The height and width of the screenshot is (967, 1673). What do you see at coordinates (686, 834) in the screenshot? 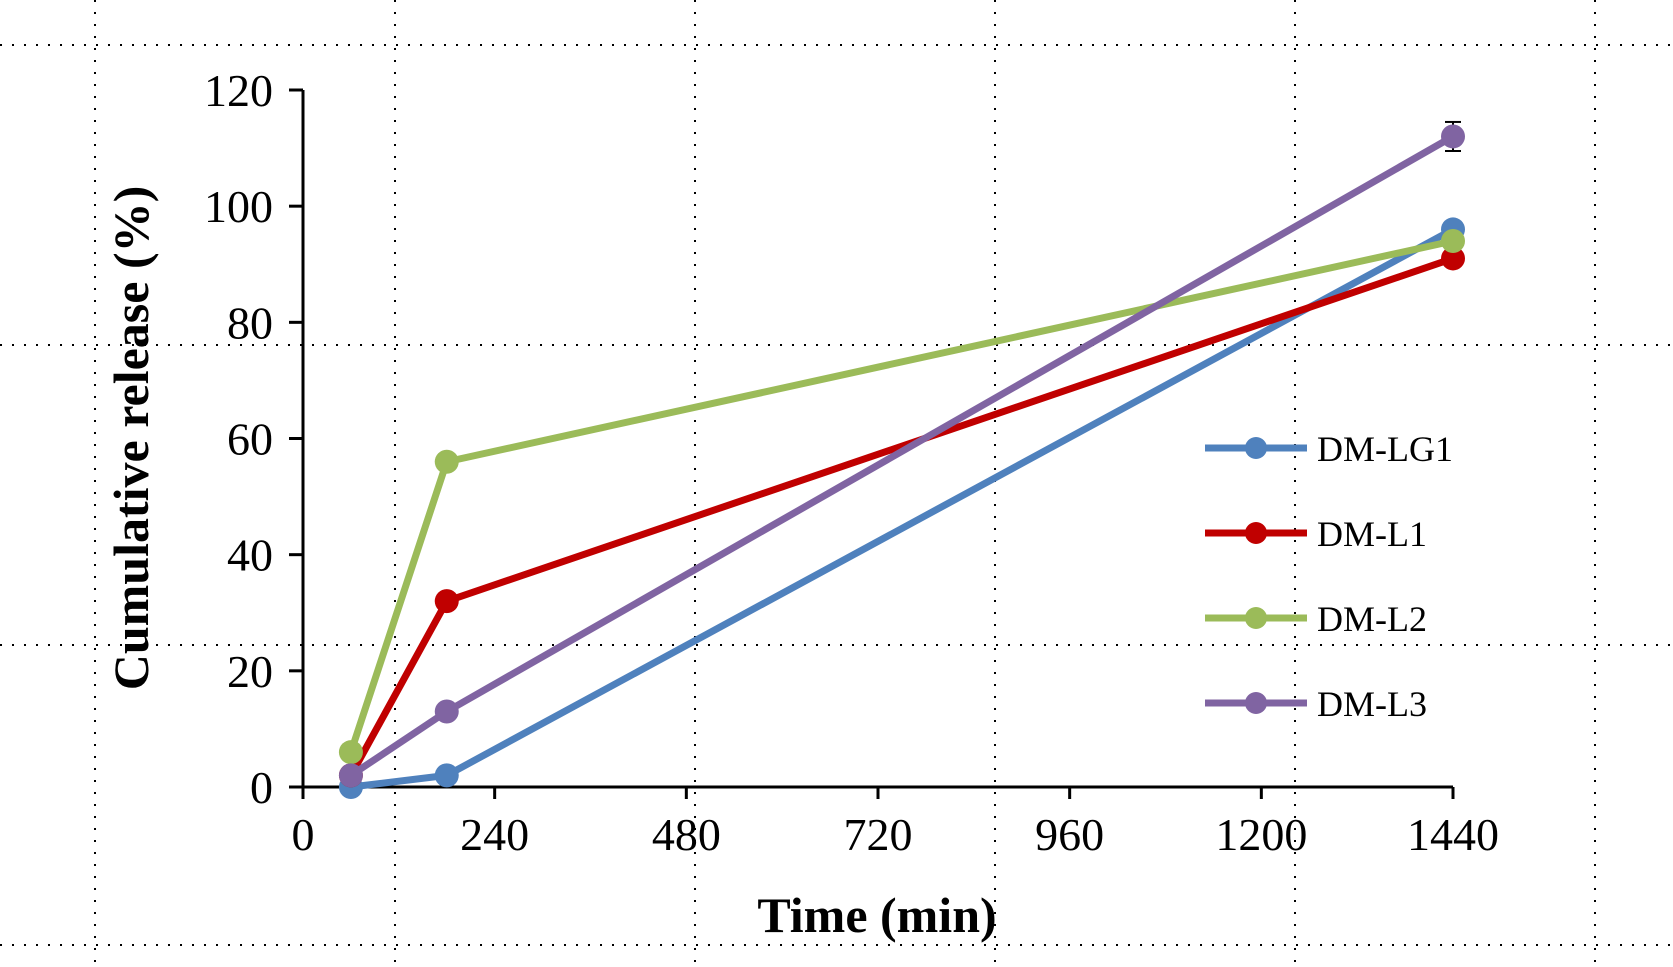
I see `x-tick-label: 480` at bounding box center [686, 834].